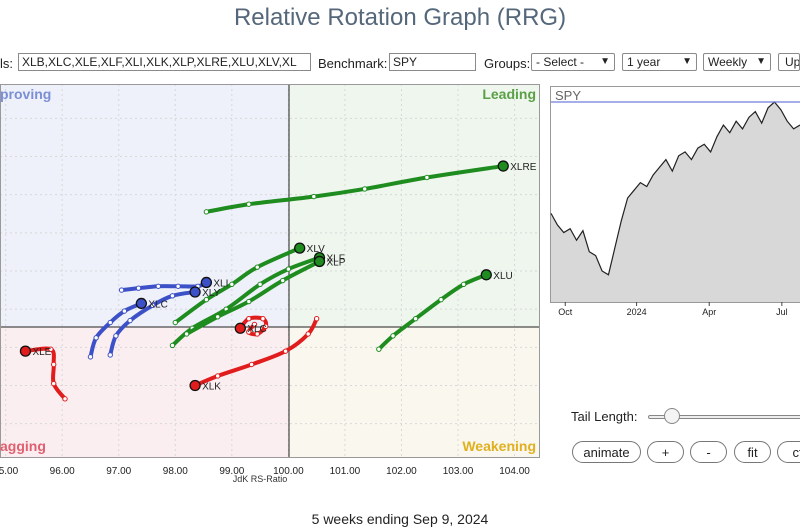 This screenshot has width=800, height=532. What do you see at coordinates (499, 446) in the screenshot?
I see `quadrant-label-weakening: Weakening` at bounding box center [499, 446].